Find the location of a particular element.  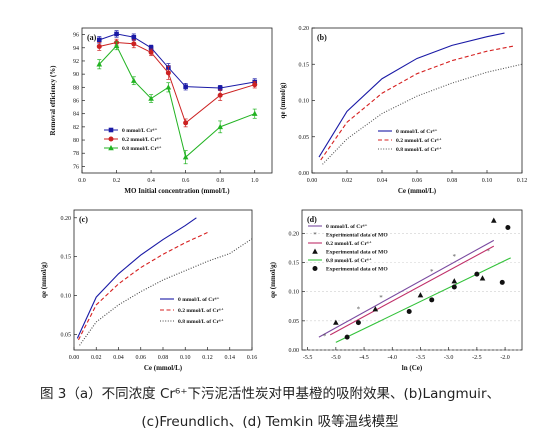

x-tick-label: -3.5 is located at coordinates (421, 358).